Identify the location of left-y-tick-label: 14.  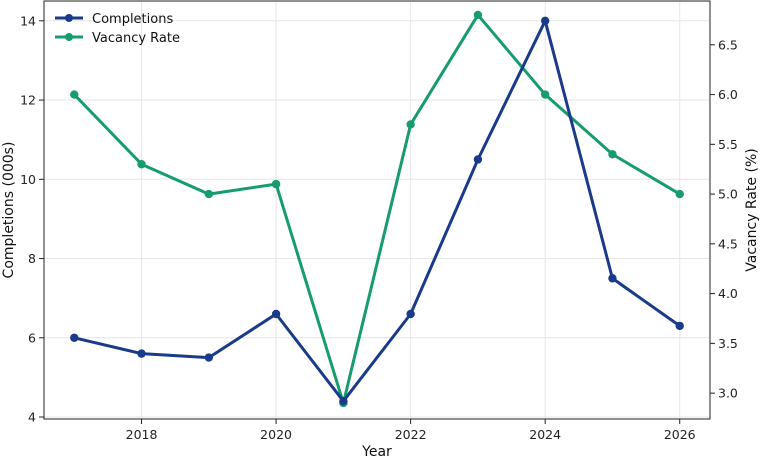
(28, 20).